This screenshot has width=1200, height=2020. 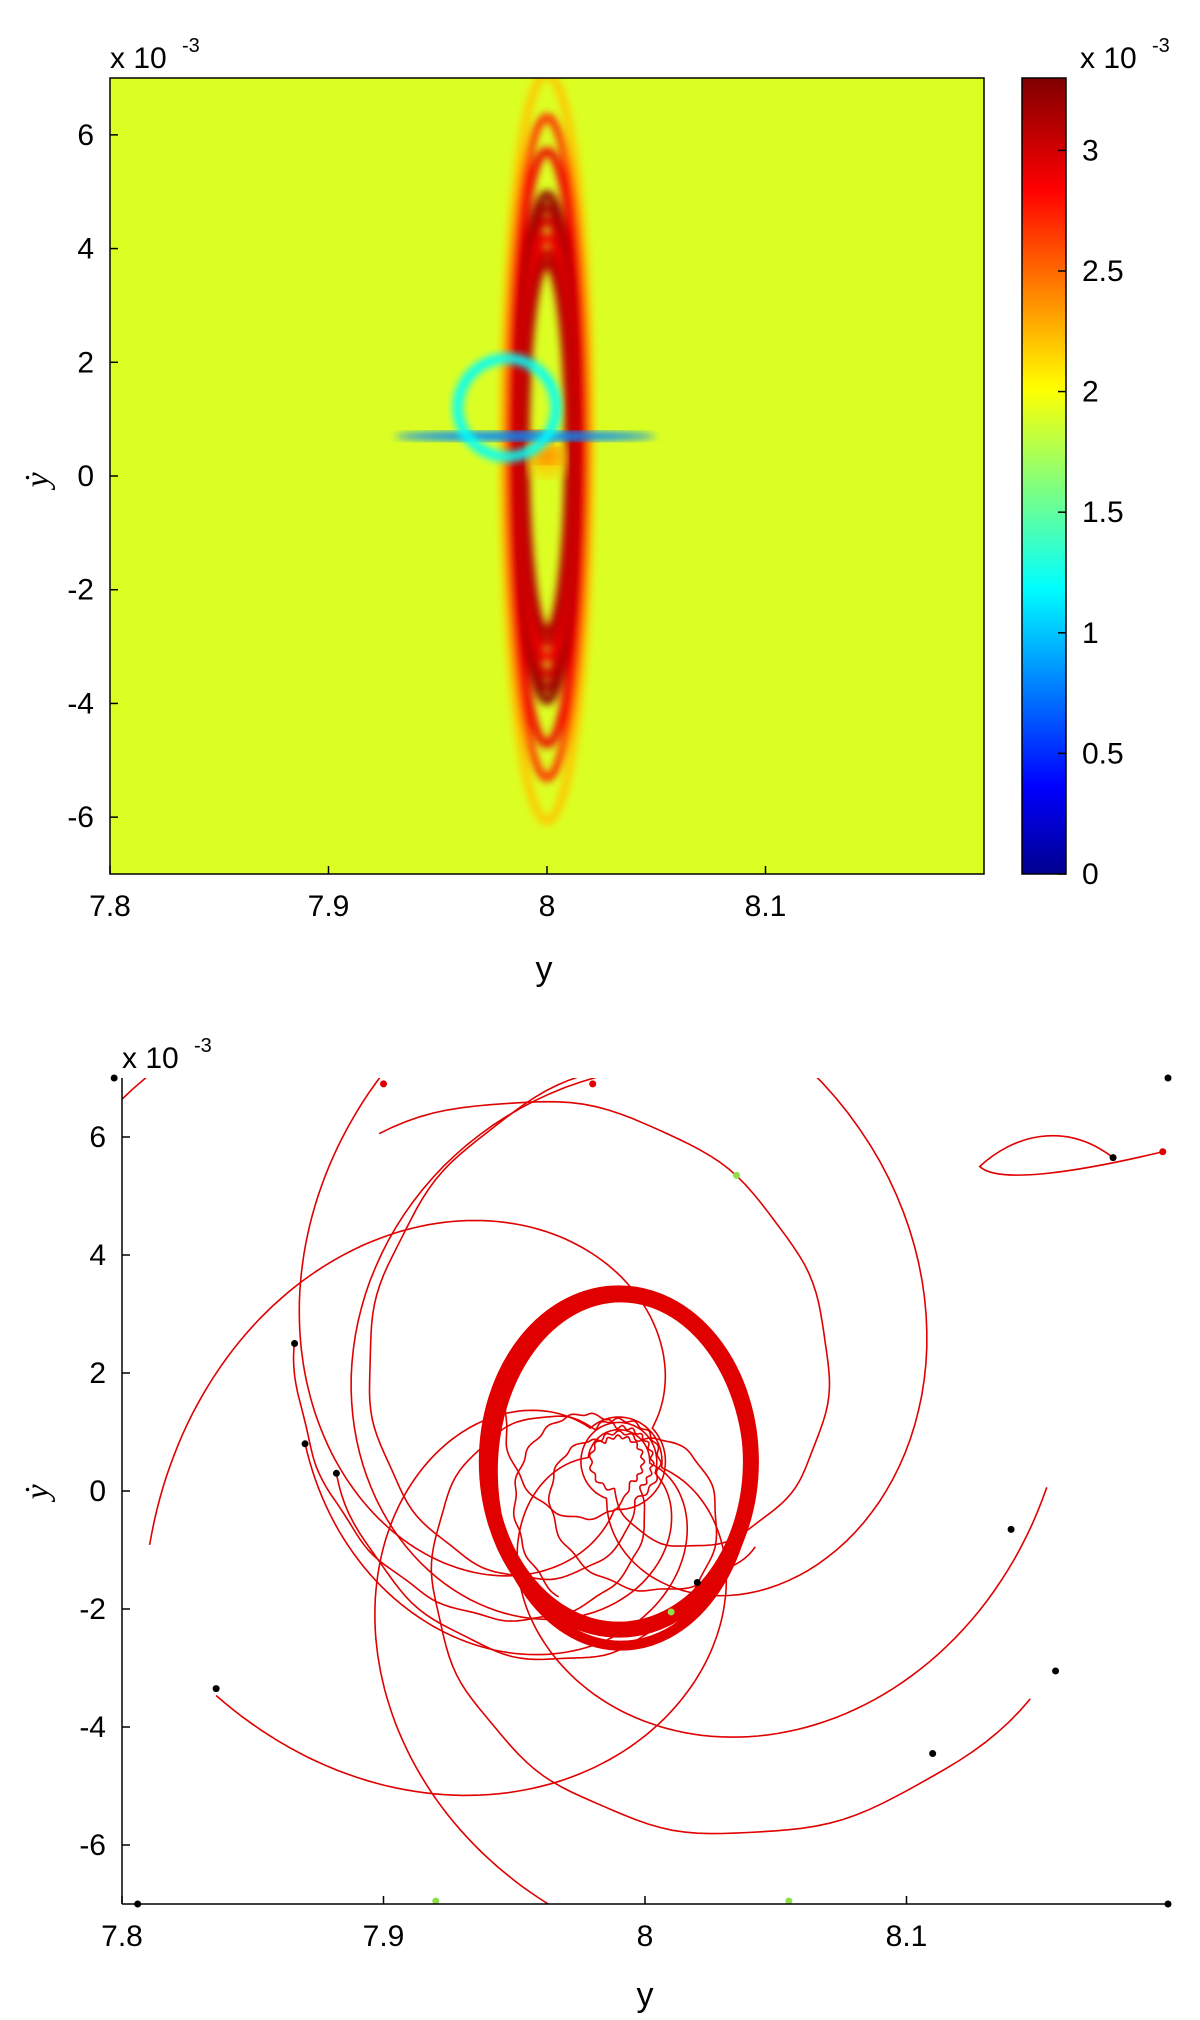 What do you see at coordinates (1161, 46) in the screenshot?
I see `colorbar-exponent-power: -3` at bounding box center [1161, 46].